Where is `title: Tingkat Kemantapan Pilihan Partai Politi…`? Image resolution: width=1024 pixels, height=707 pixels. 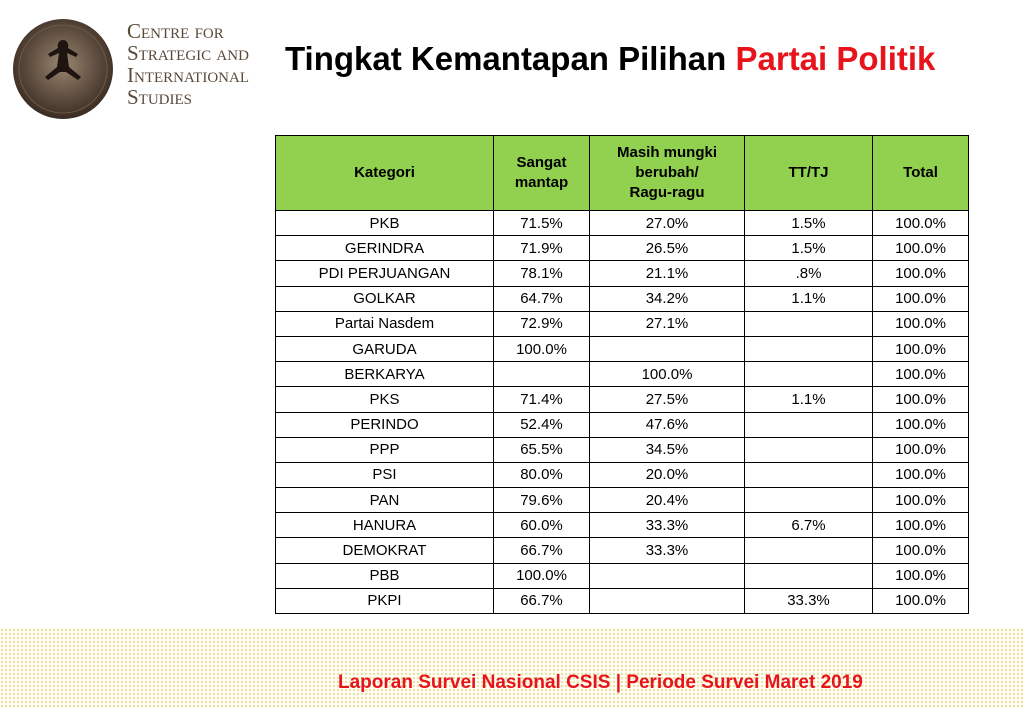 title: Tingkat Kemantapan Pilihan Partai Politi… is located at coordinates (610, 59).